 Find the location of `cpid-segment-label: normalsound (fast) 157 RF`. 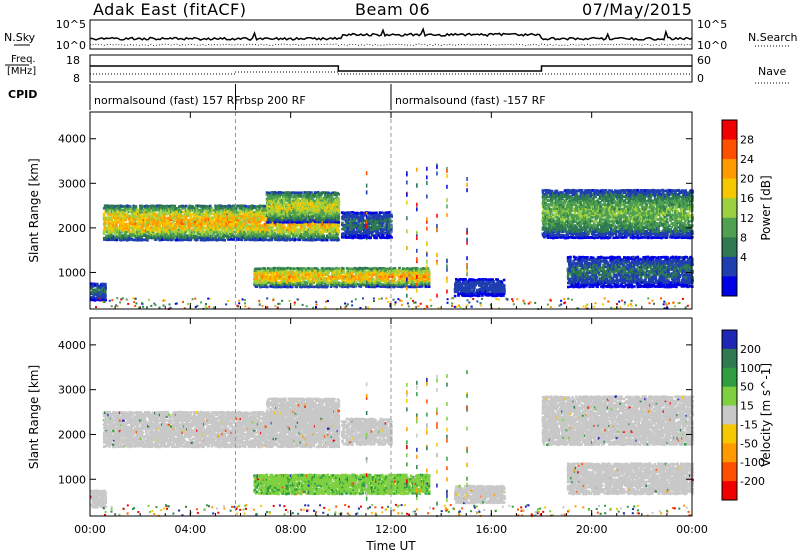

cpid-segment-label: normalsound (fast) 157 RF is located at coordinates (167, 100).